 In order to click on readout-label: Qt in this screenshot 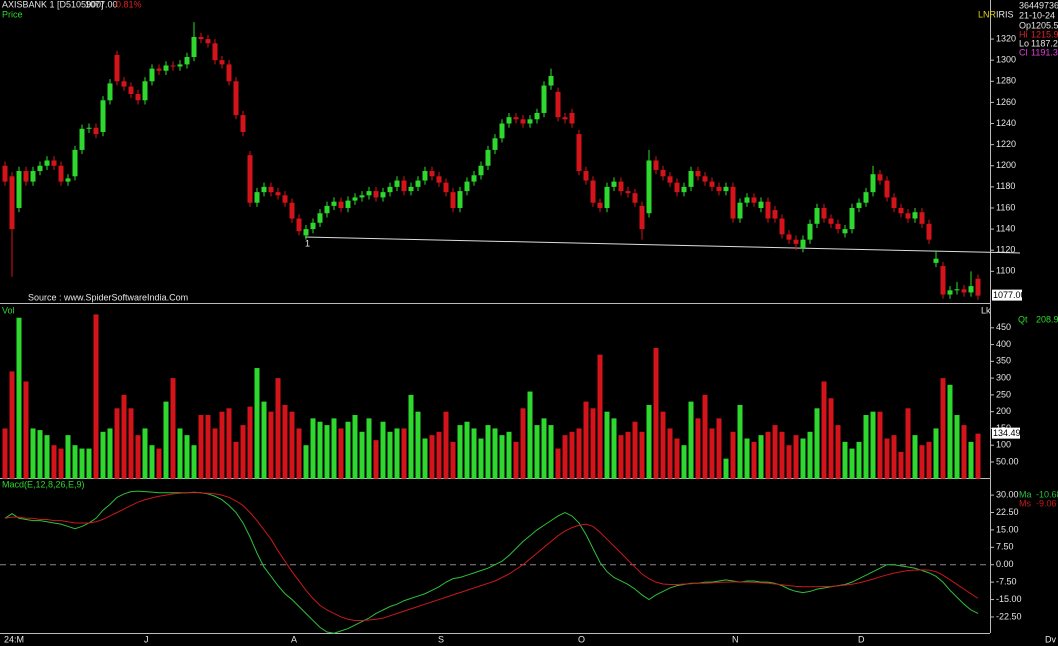, I will do `click(1023, 319)`.